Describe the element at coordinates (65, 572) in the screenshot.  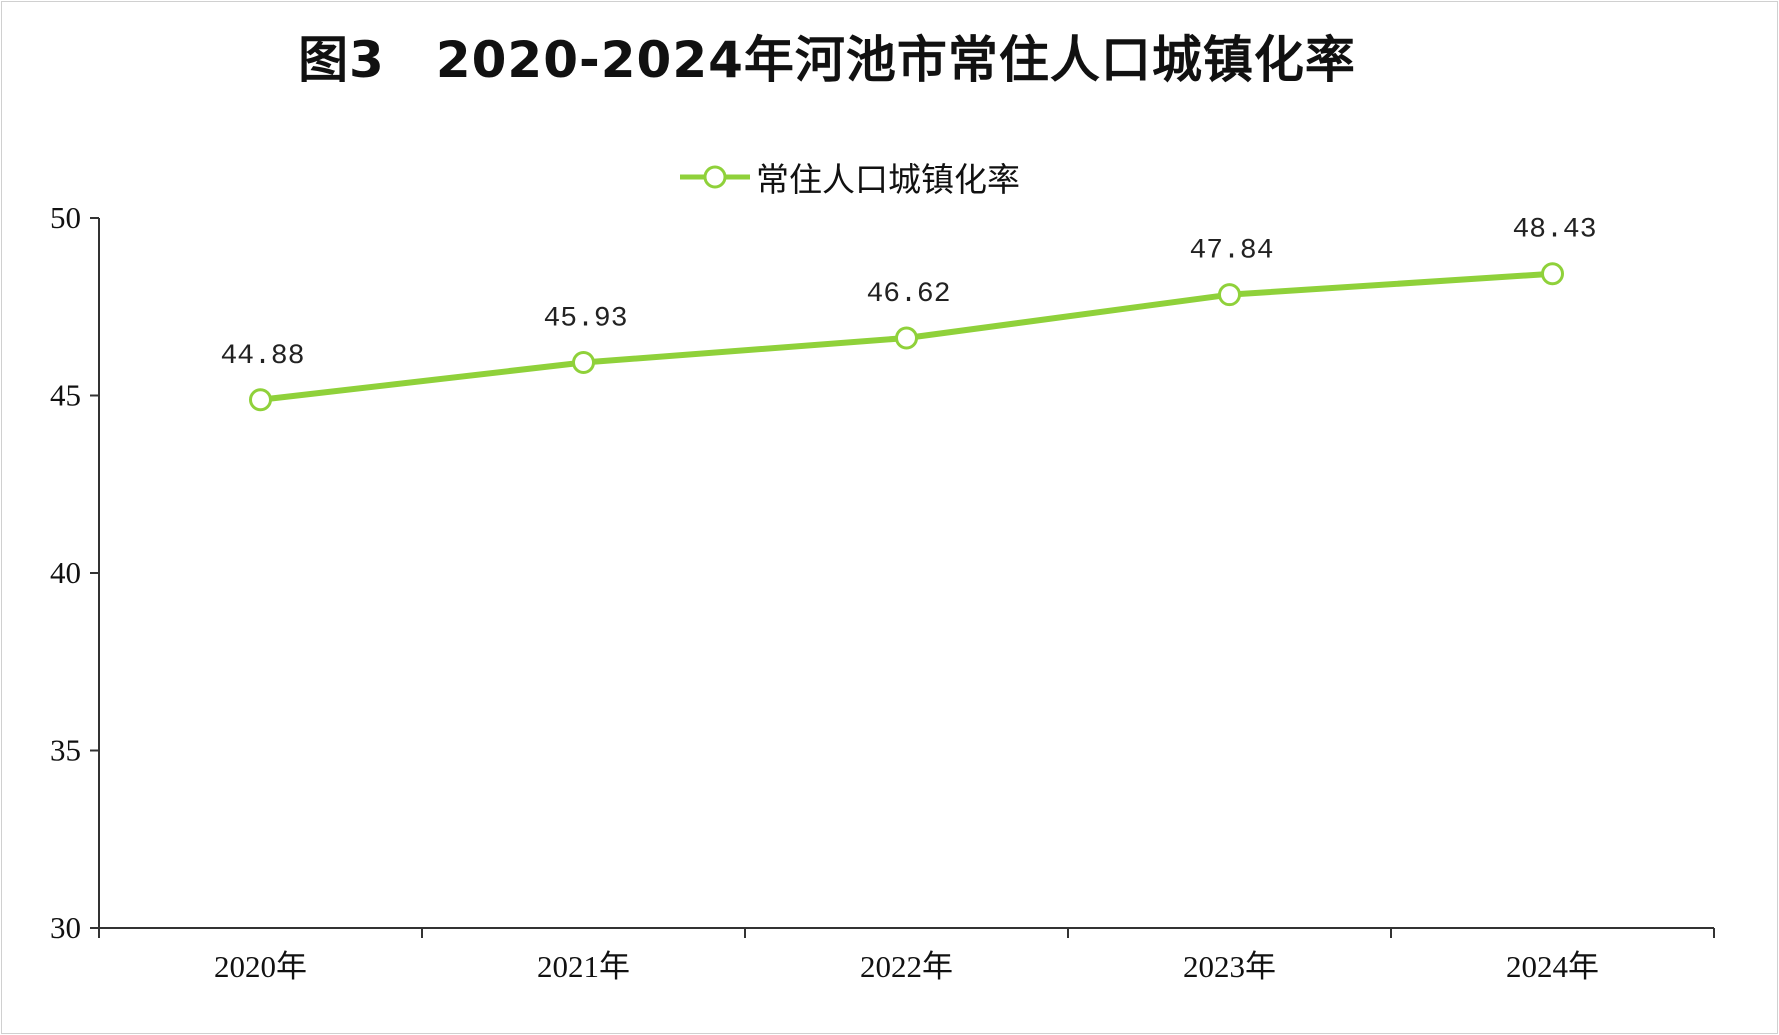
I see `y-tick-label: 40` at that location.